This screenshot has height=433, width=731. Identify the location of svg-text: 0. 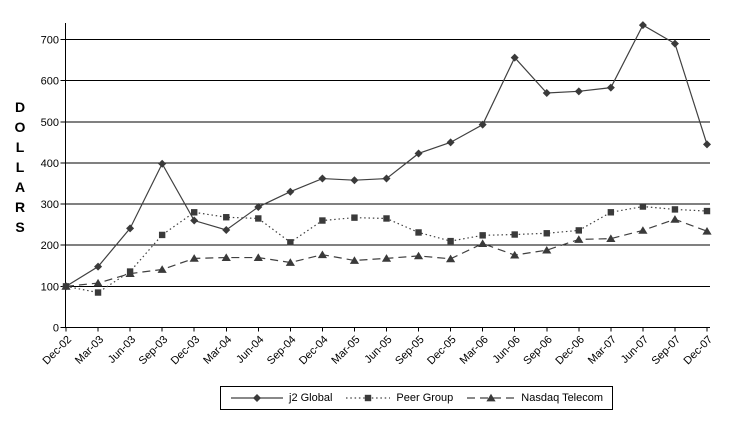
(56, 329).